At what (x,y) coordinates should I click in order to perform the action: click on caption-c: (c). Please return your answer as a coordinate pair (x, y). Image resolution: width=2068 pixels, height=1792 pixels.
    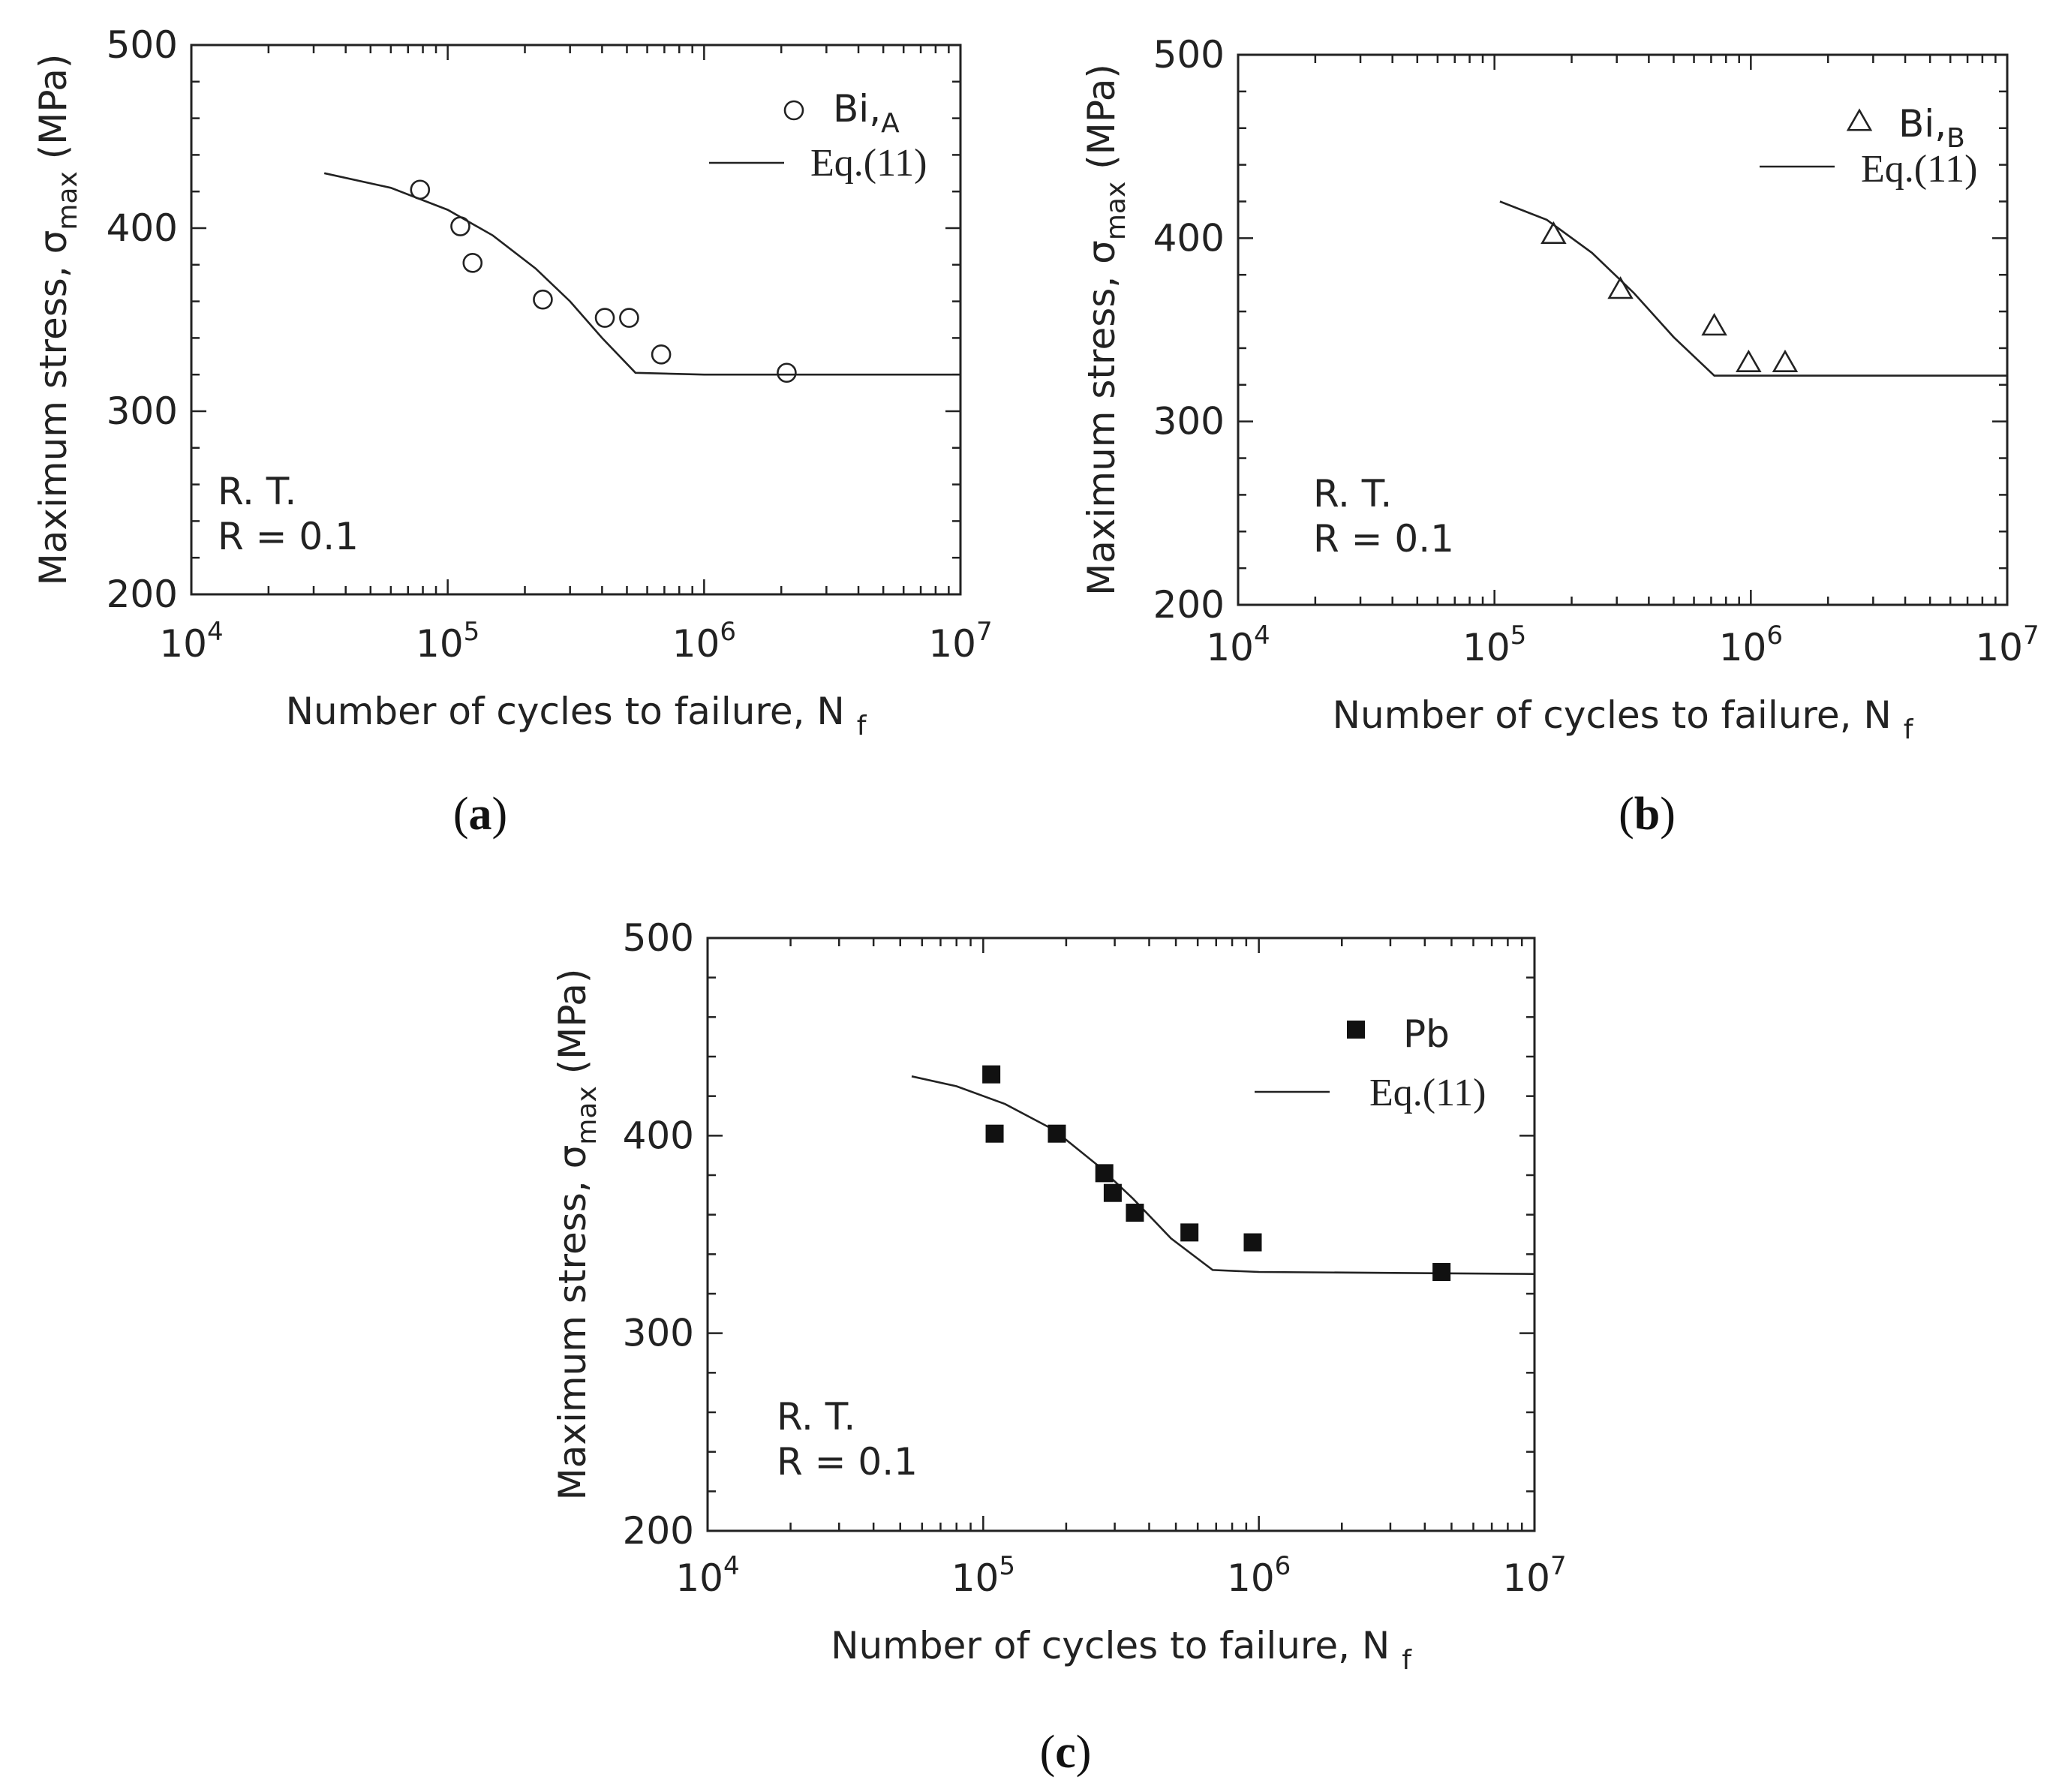
    Looking at the image, I should click on (1066, 1752).